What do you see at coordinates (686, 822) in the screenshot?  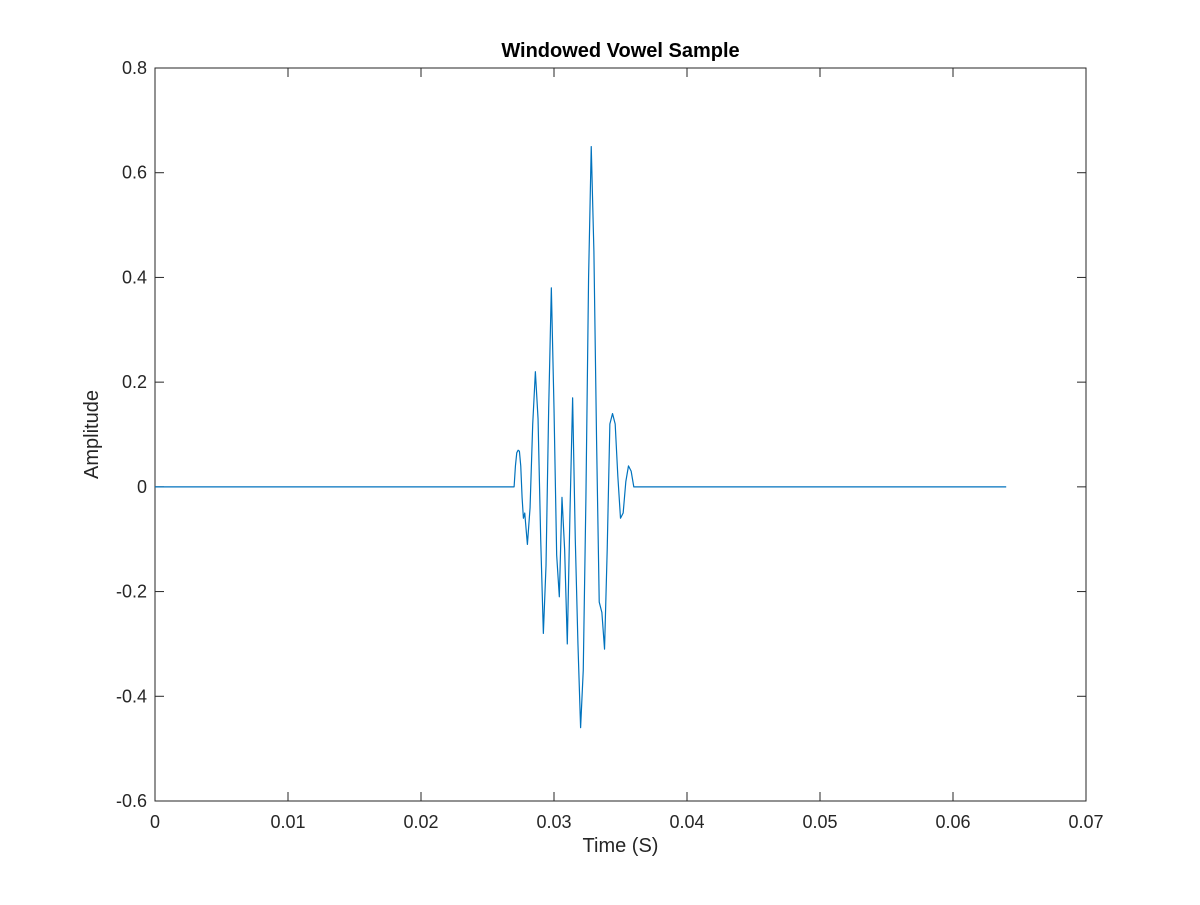 I see `x-tick-label: 0.04` at bounding box center [686, 822].